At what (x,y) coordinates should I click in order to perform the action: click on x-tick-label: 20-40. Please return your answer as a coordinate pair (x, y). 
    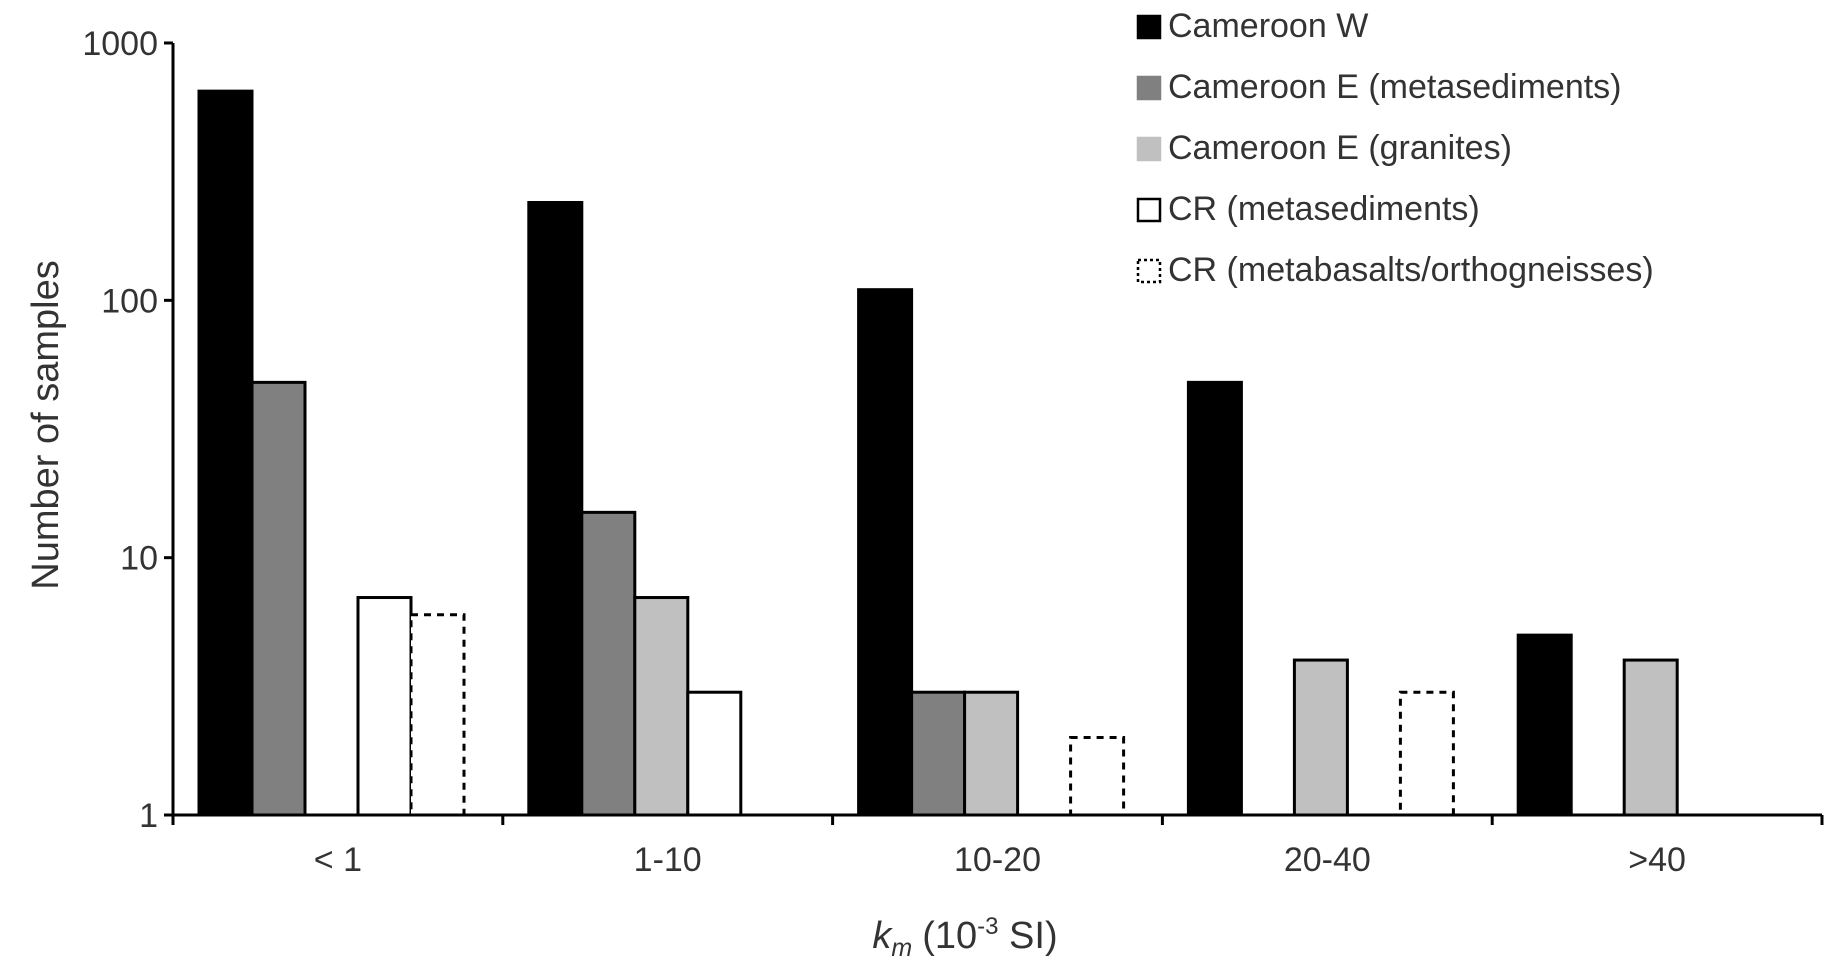
    Looking at the image, I should click on (1327, 860).